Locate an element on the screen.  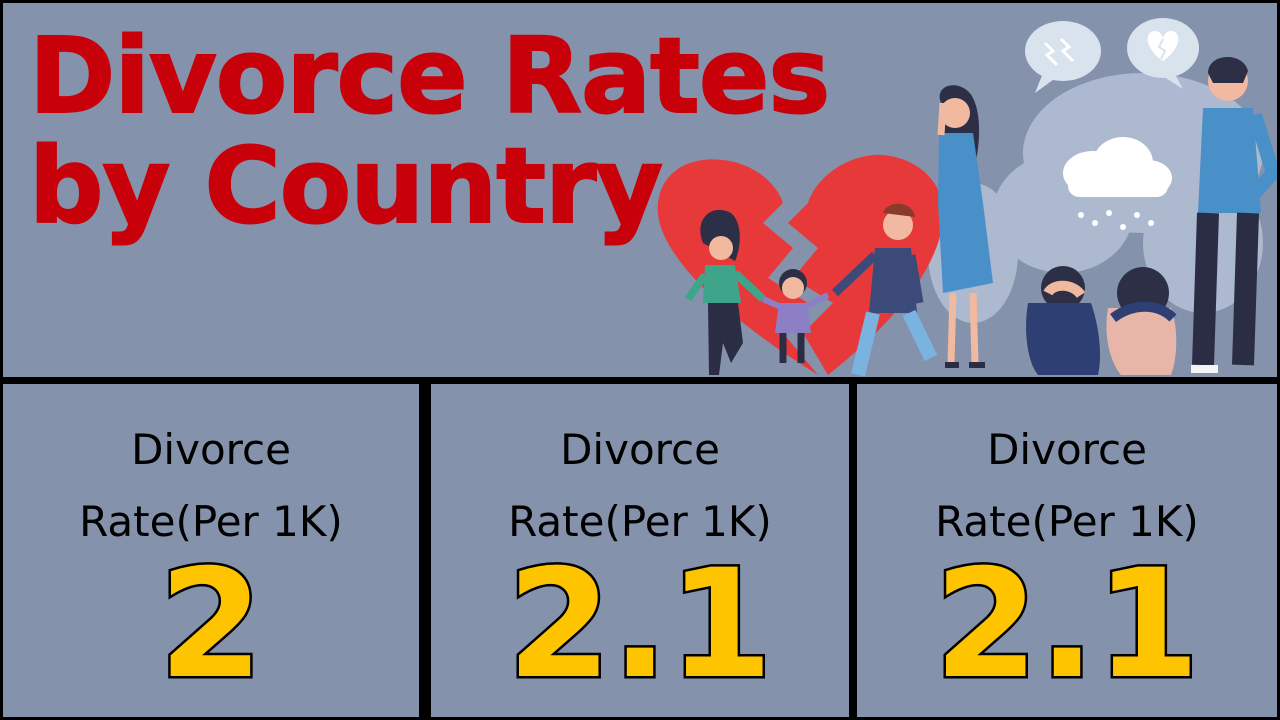
speech-bubble-broken-heart-icon is located at coordinates (1163, 53).